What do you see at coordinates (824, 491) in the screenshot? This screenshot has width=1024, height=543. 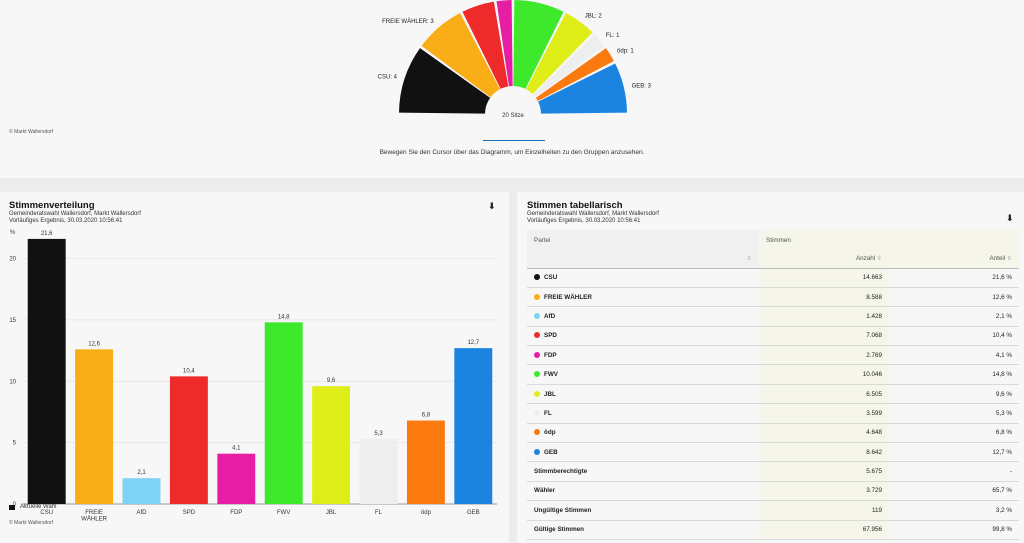 I see `summary-anzahl: 3.729` at bounding box center [824, 491].